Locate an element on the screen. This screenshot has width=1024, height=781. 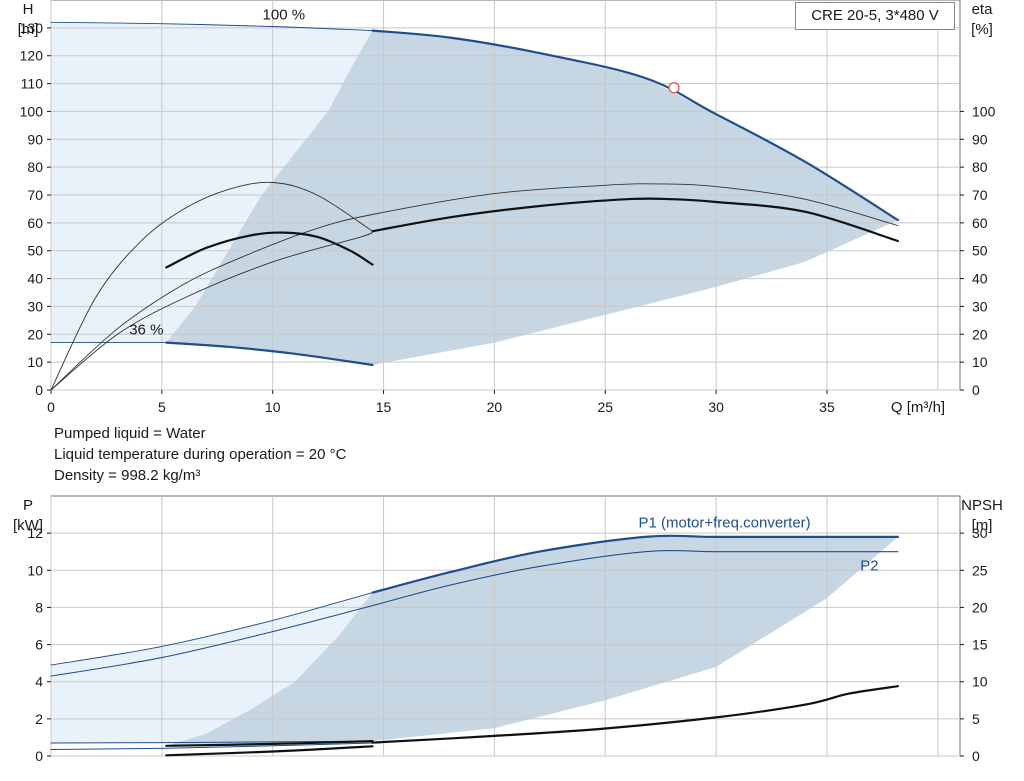
head-y-tick-label: 40 is located at coordinates (35, 279).